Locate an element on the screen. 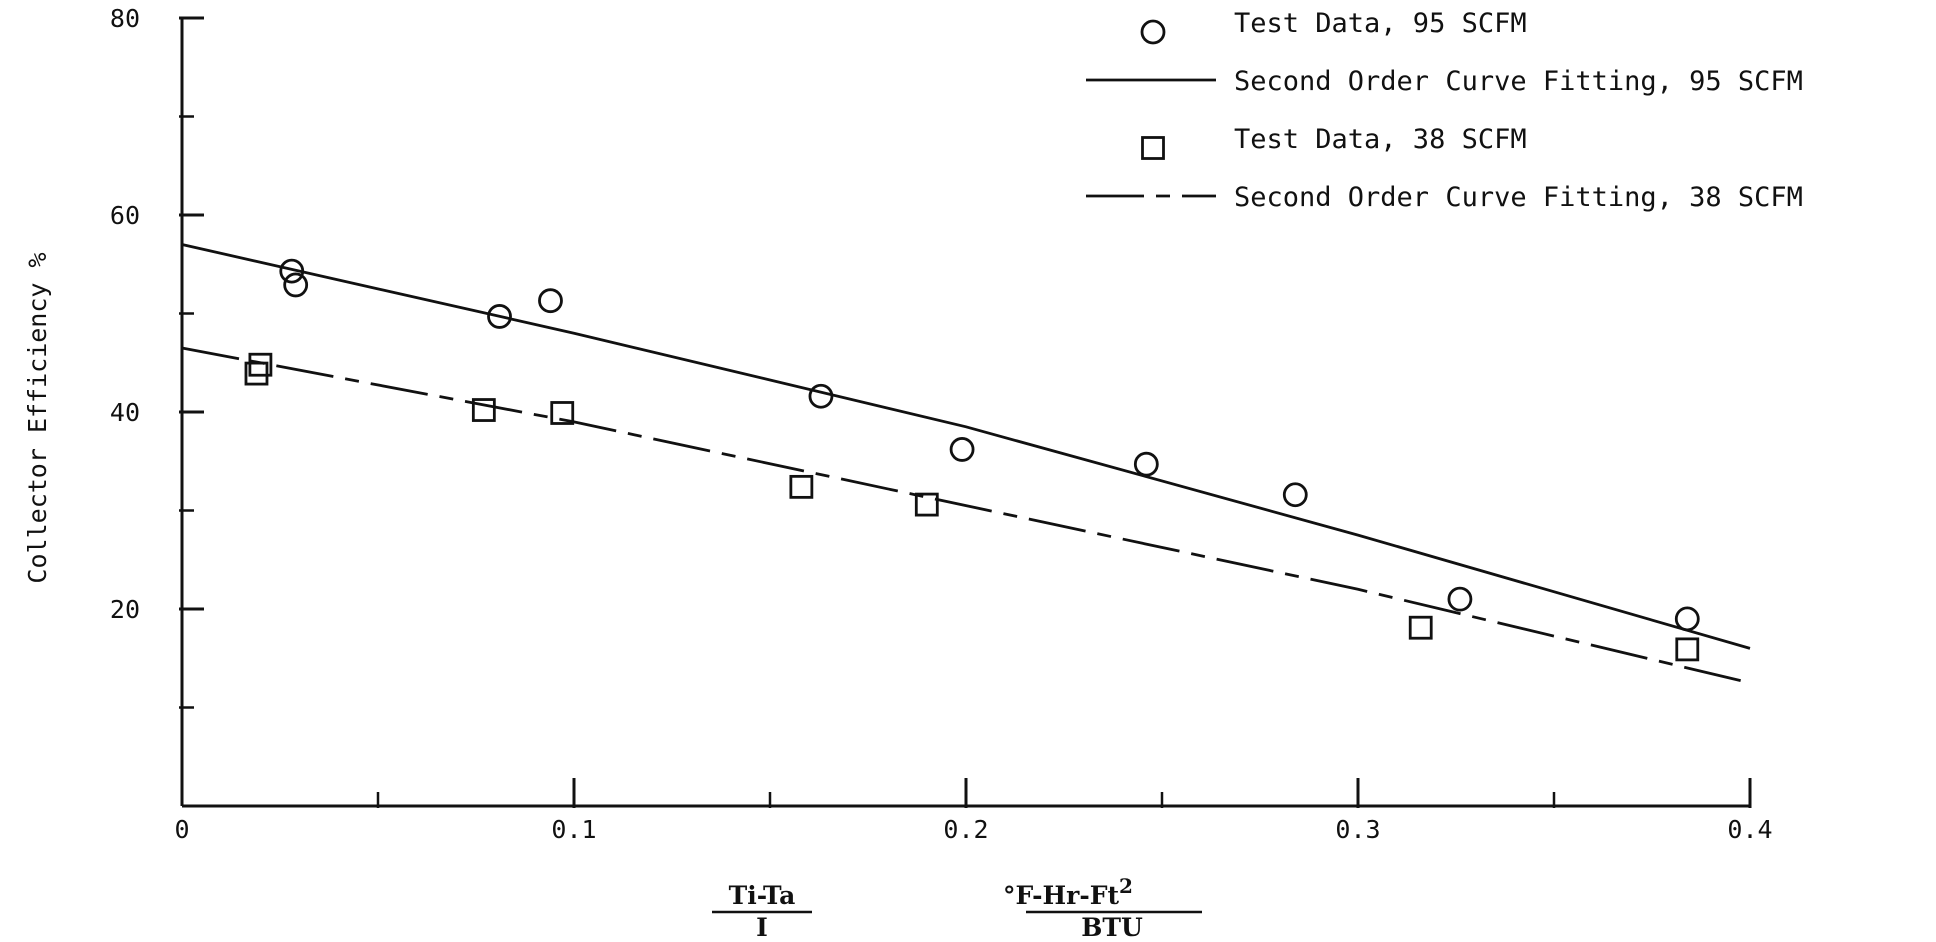  legend-item: Test Data, 38 SCFM is located at coordinates (1334, 142).